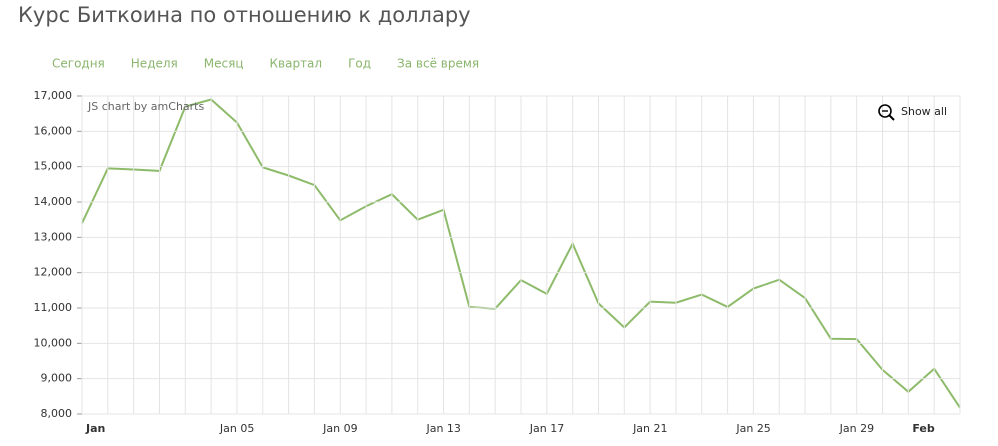 This screenshot has height=446, width=998. I want to click on x-tick-label: Jan 05, so click(236, 428).